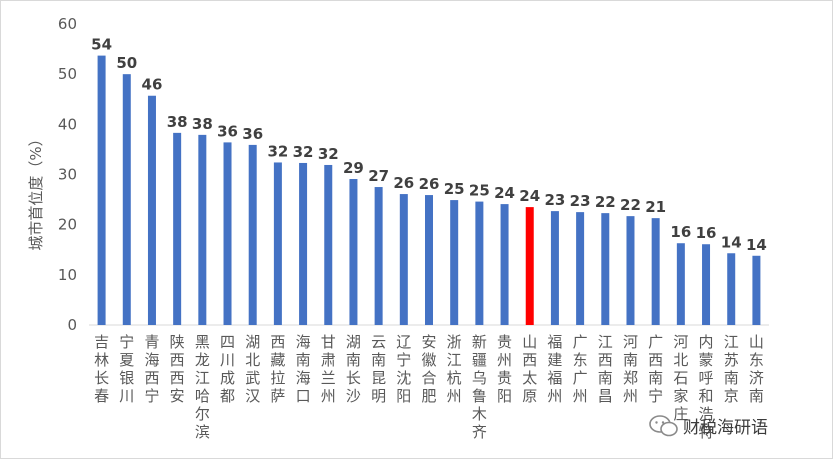 The image size is (833, 460). What do you see at coordinates (67, 275) in the screenshot?
I see `y-tick-label: 10` at bounding box center [67, 275].